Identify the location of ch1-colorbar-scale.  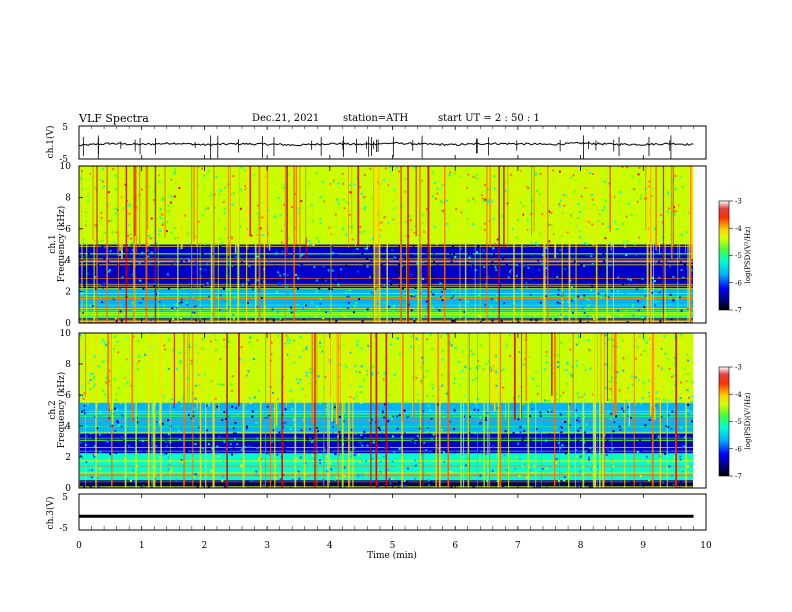
(724, 255).